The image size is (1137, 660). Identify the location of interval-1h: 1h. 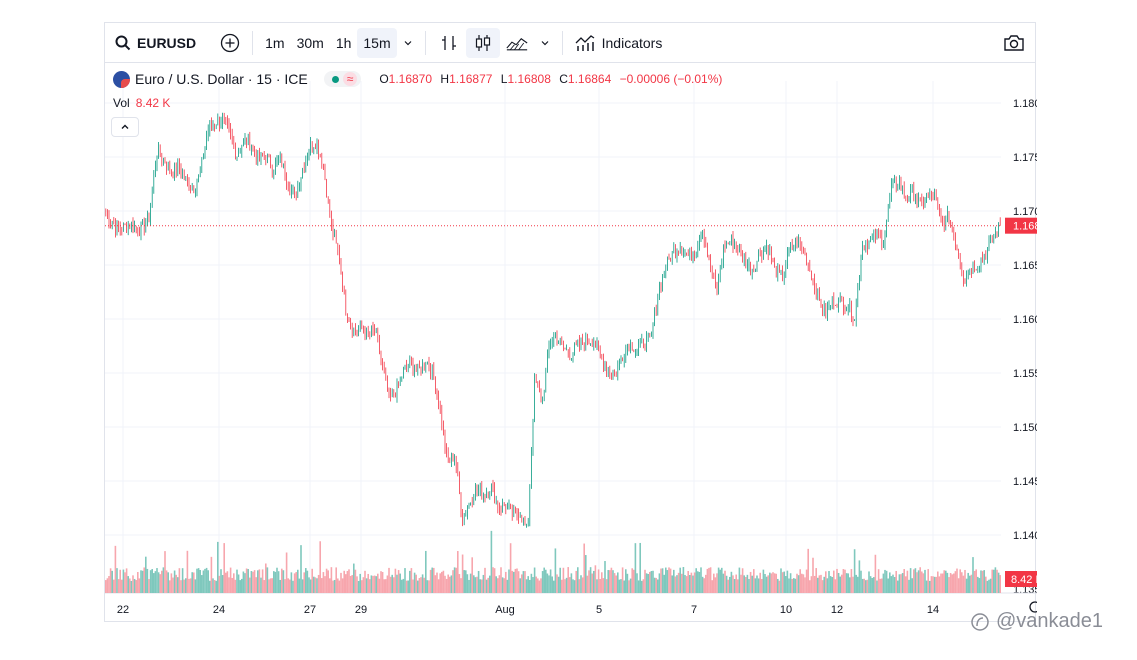
(343, 42).